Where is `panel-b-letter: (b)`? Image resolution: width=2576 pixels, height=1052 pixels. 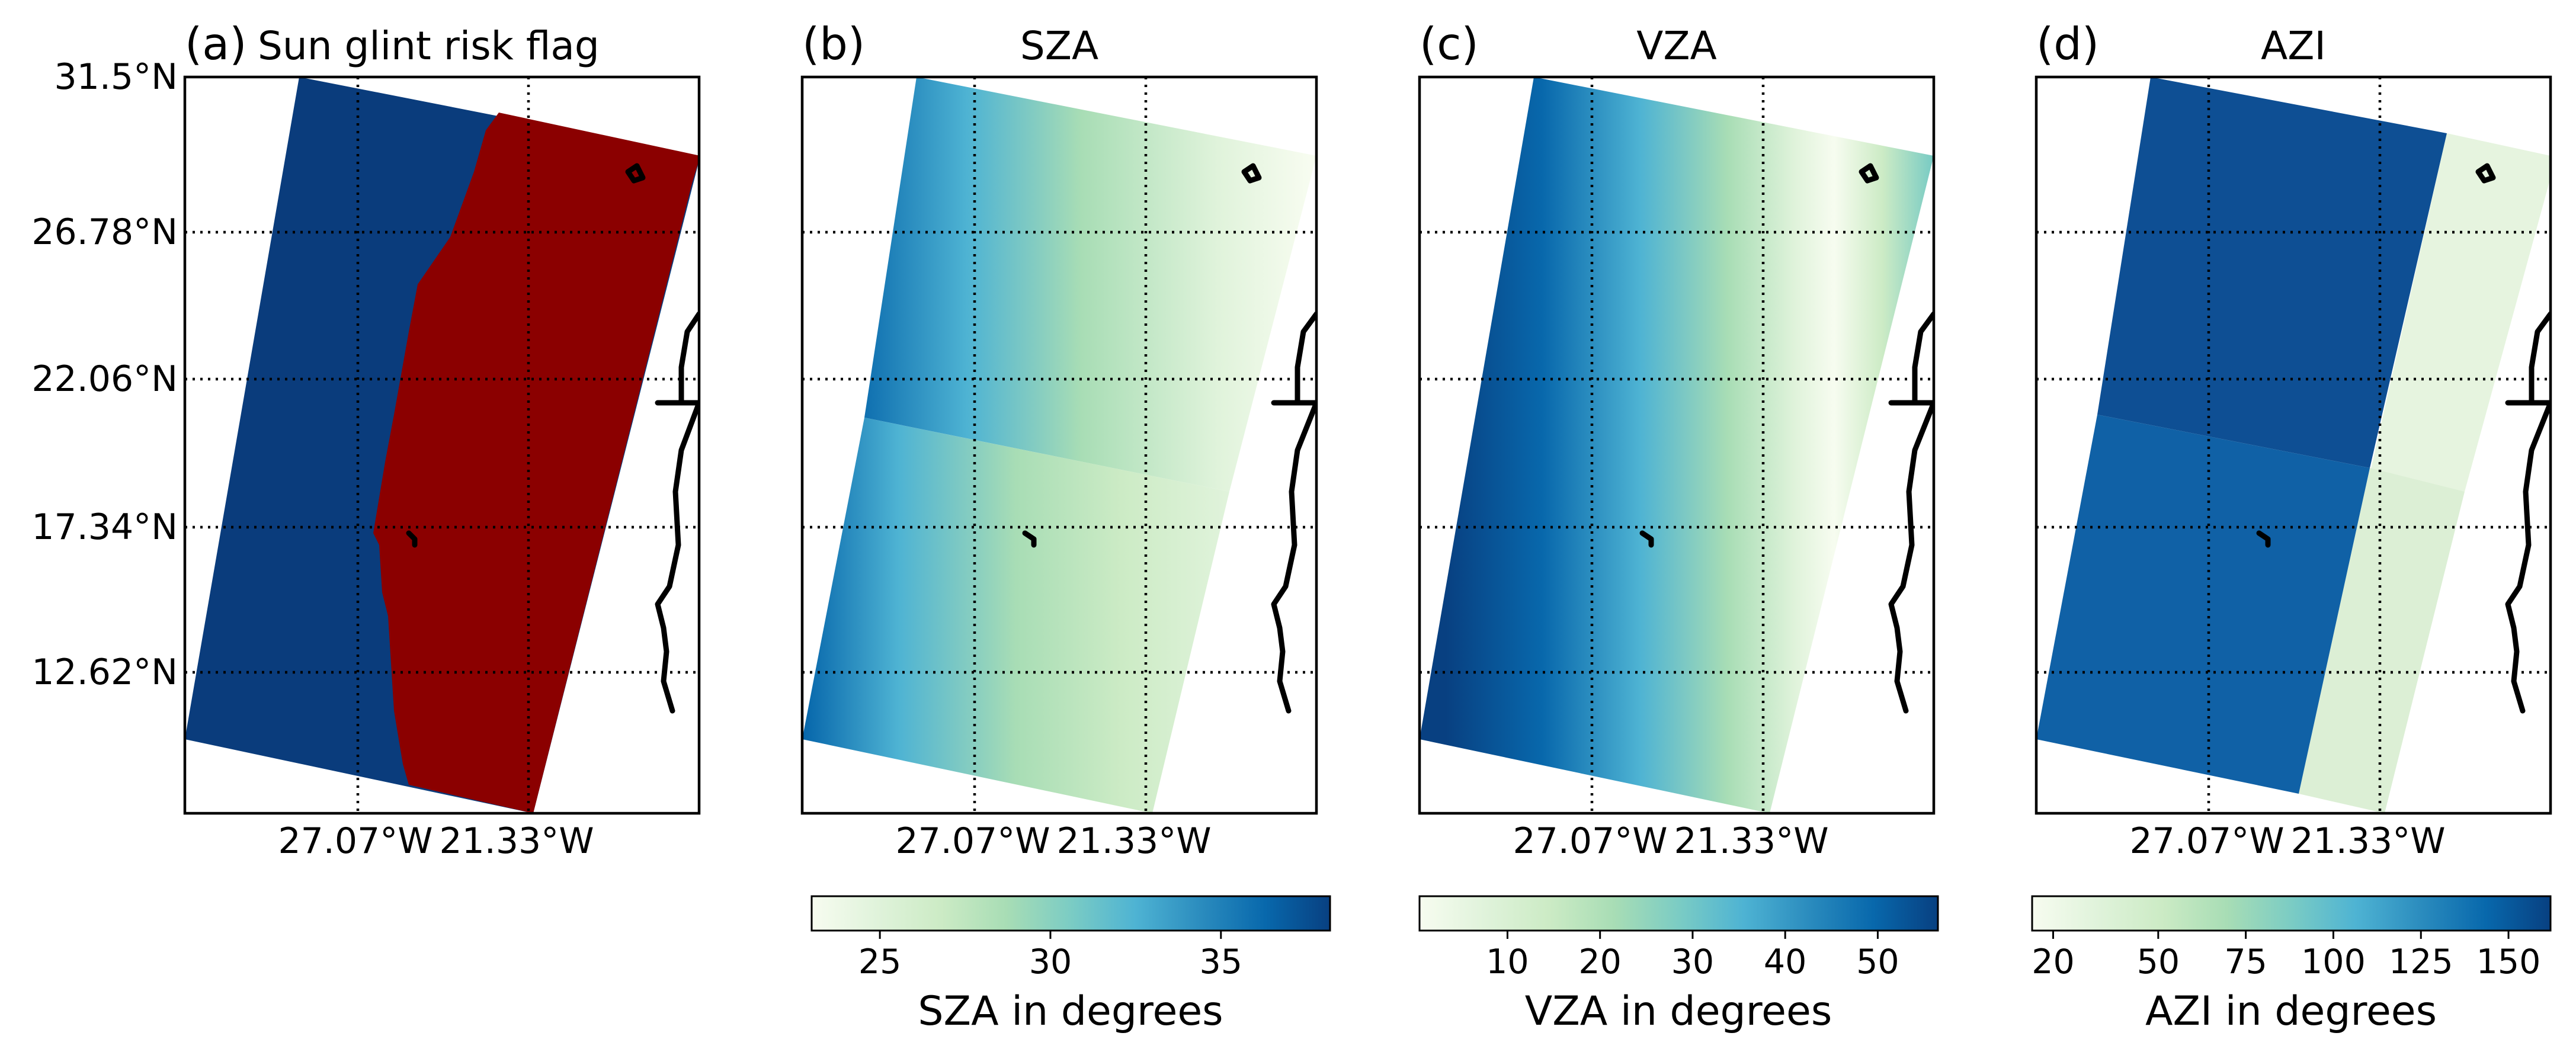
panel-b-letter: (b) is located at coordinates (833, 44).